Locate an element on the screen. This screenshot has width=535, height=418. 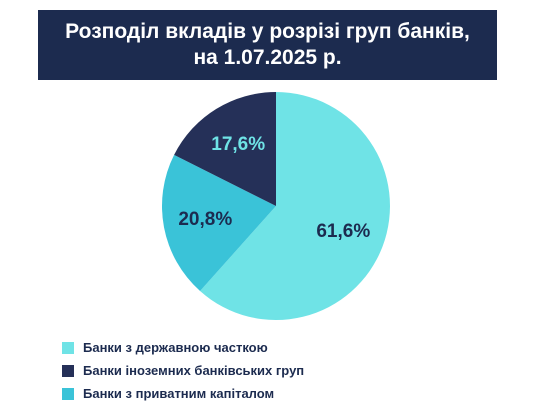
legend-item-foreign-banks: Банки іноземних банківських груп is located at coordinates (183, 370).